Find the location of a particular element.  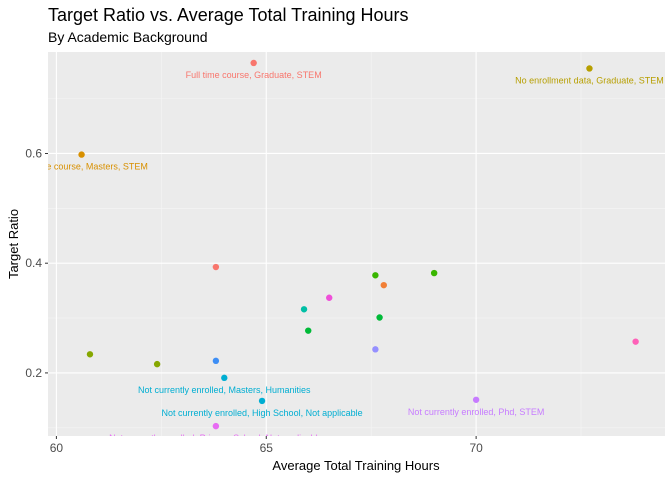

point-label: No enrollment data, Graduate, STEM is located at coordinates (589, 80).